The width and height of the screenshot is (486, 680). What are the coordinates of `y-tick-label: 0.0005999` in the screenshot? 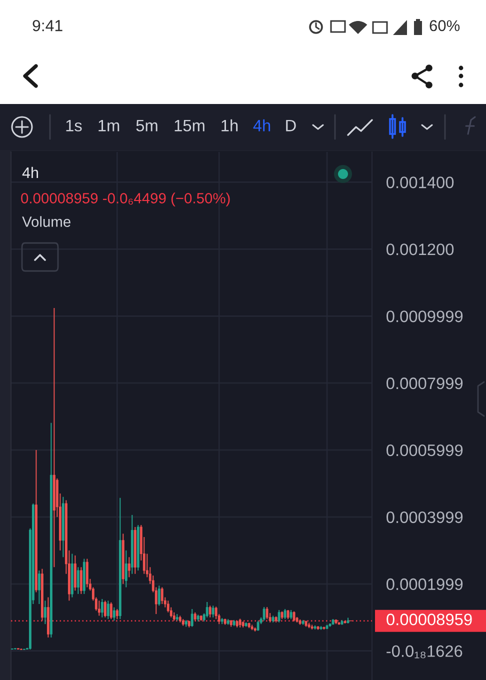 It's located at (424, 450).